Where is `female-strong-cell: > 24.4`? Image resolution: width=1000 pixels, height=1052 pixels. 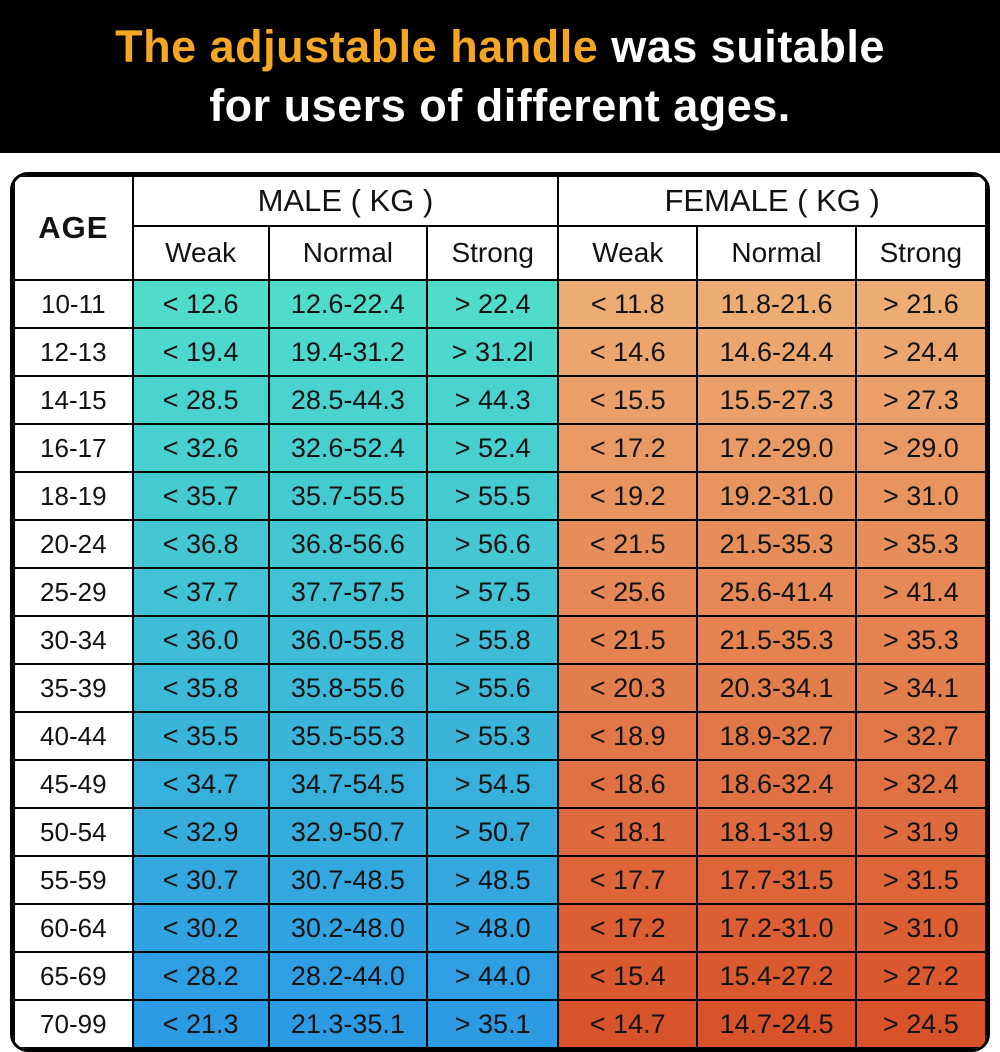 female-strong-cell: > 24.4 is located at coordinates (920, 352).